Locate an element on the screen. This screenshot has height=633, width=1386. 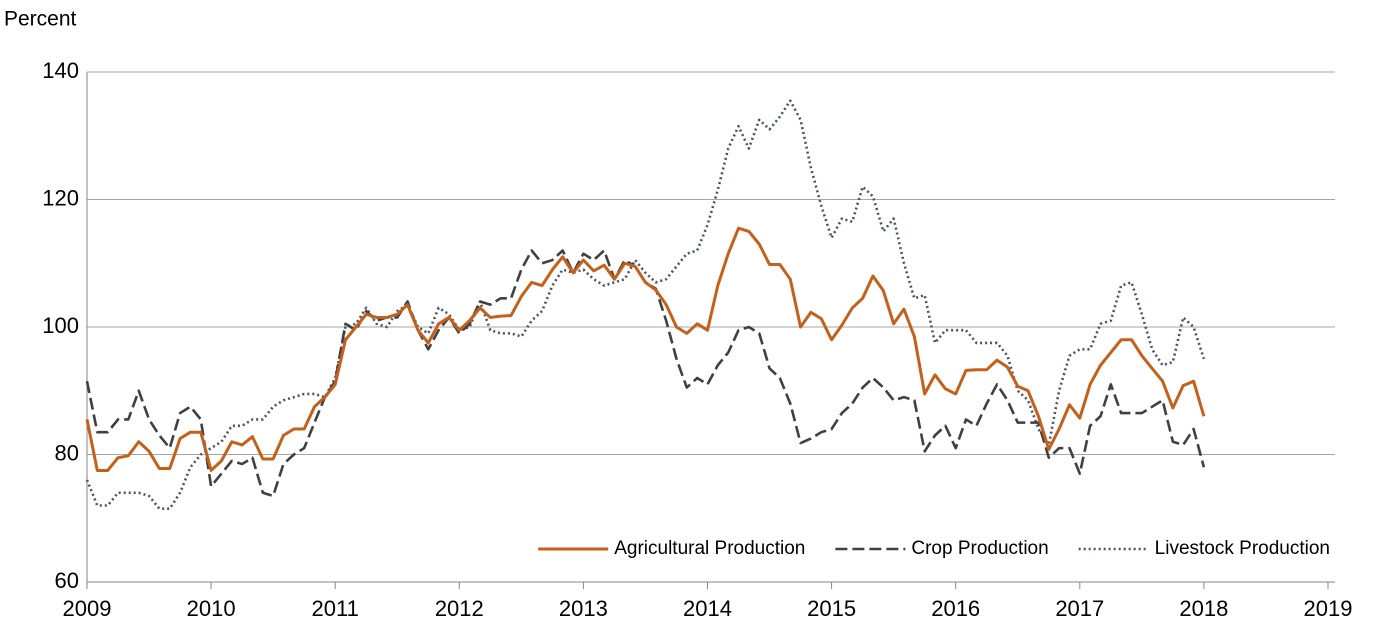
legend-label: Agricultural Production is located at coordinates (709, 548).